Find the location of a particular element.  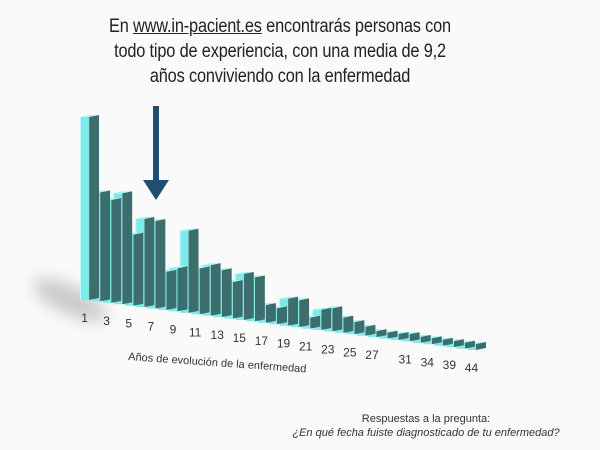

x-tick-label: 9 is located at coordinates (173, 329).